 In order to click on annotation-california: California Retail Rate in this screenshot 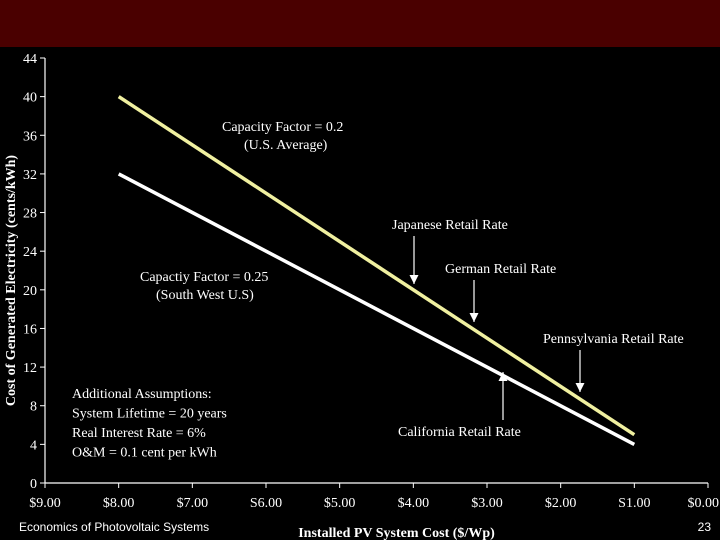, I will do `click(459, 432)`.